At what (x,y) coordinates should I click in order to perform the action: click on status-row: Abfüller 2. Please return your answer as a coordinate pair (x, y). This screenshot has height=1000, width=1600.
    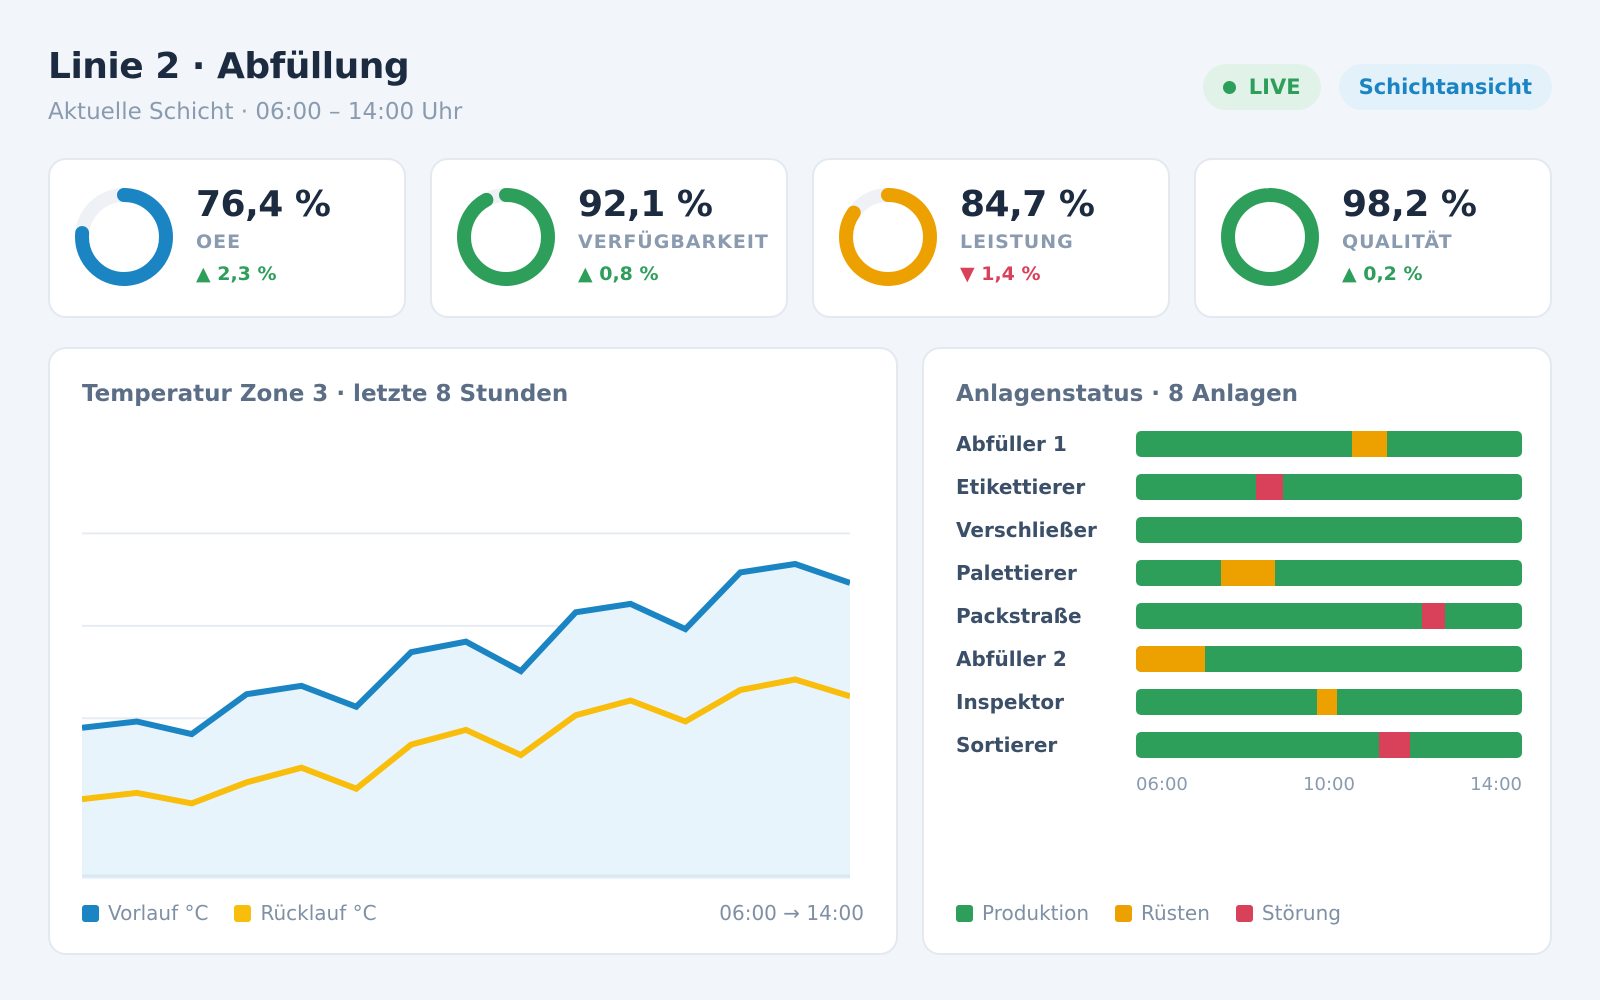
    Looking at the image, I should click on (1239, 659).